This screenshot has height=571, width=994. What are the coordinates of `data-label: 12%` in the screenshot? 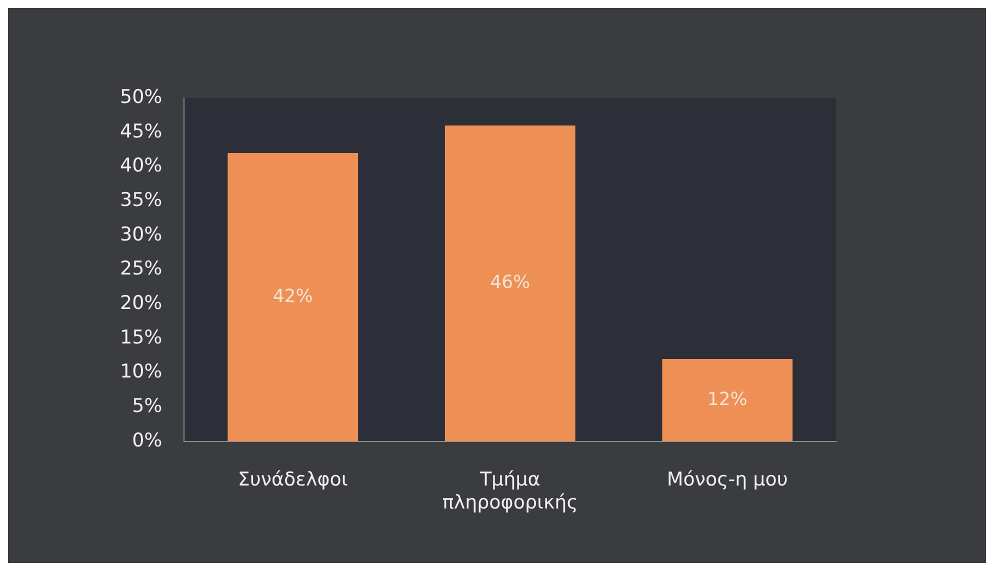 It's located at (727, 399).